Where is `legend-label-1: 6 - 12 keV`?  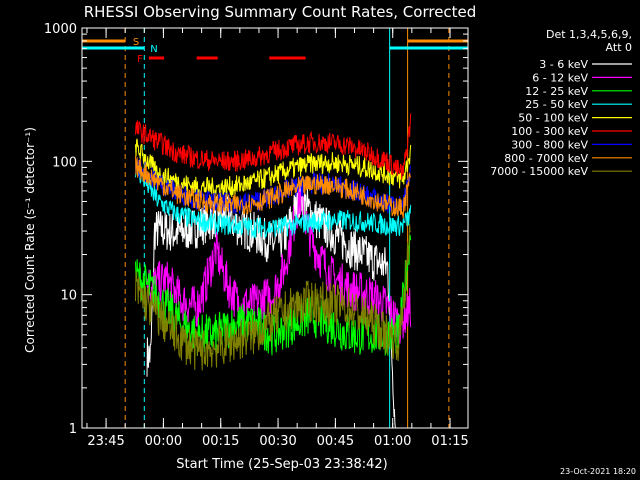 legend-label-1: 6 - 12 keV is located at coordinates (560, 77).